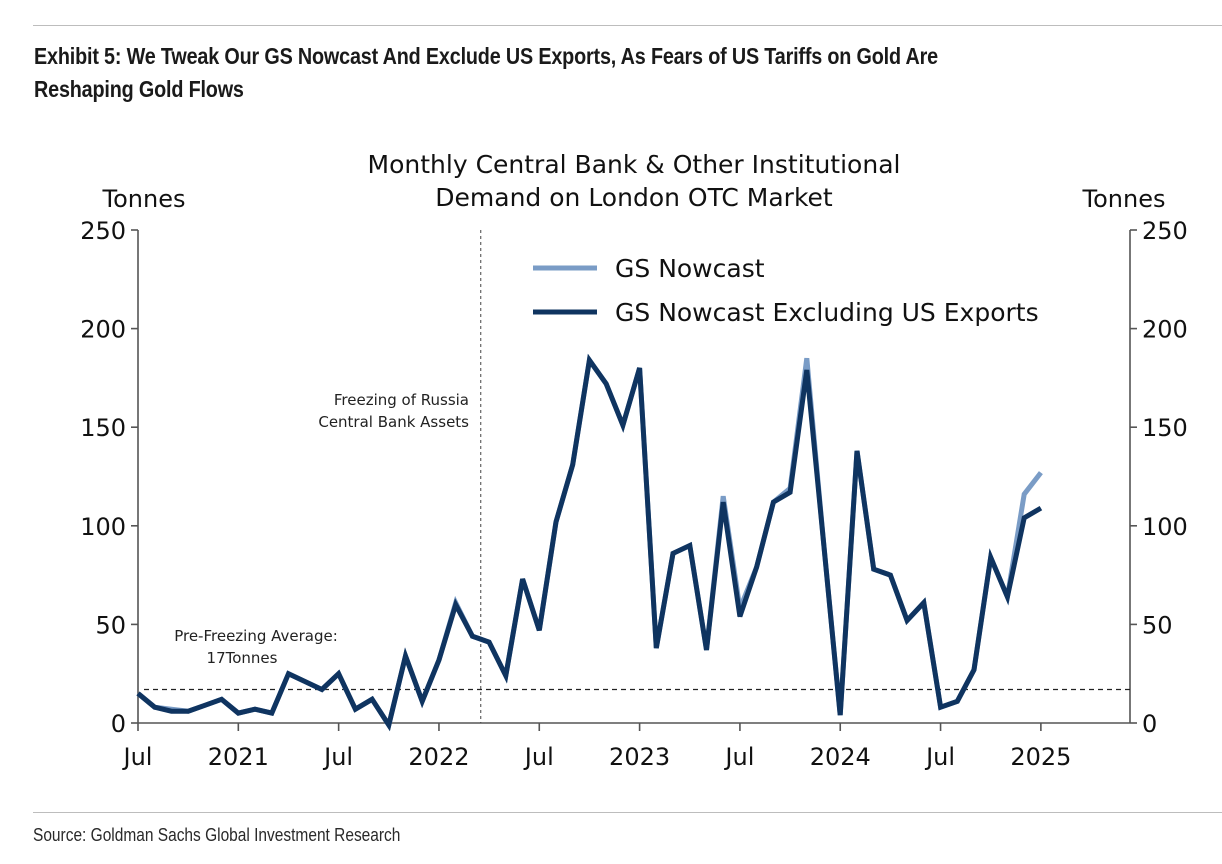 The width and height of the screenshot is (1222, 864). I want to click on x-tick-label: 2022, so click(438, 757).